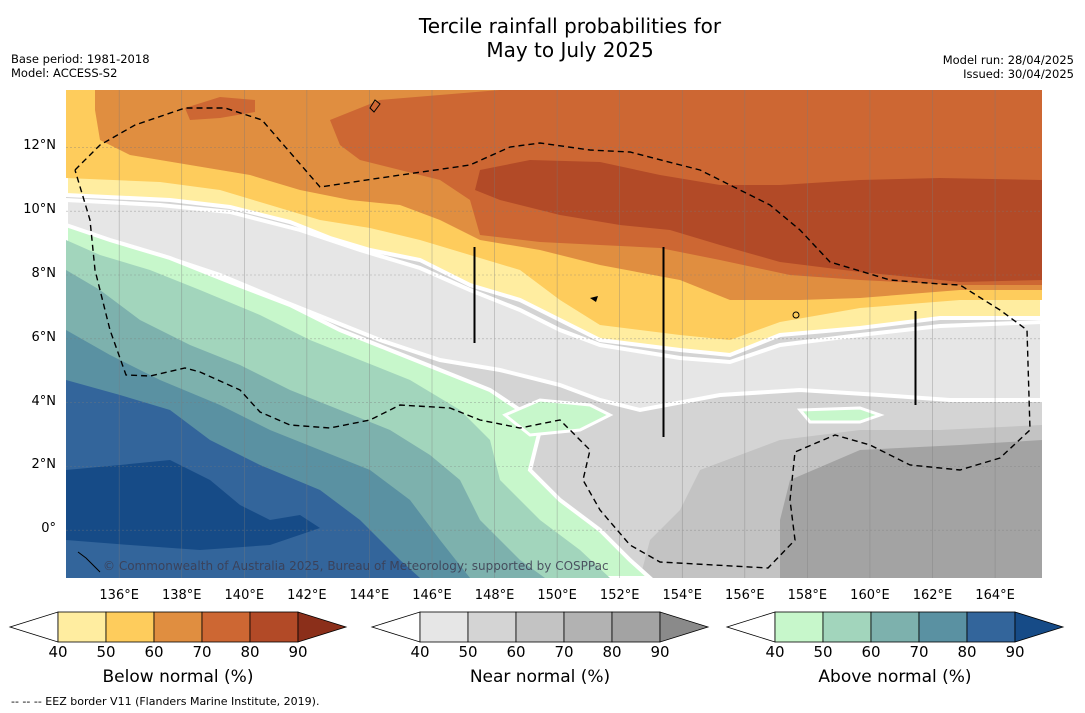 The height and width of the screenshot is (713, 1085). I want to click on lon-label: 152°E, so click(619, 595).